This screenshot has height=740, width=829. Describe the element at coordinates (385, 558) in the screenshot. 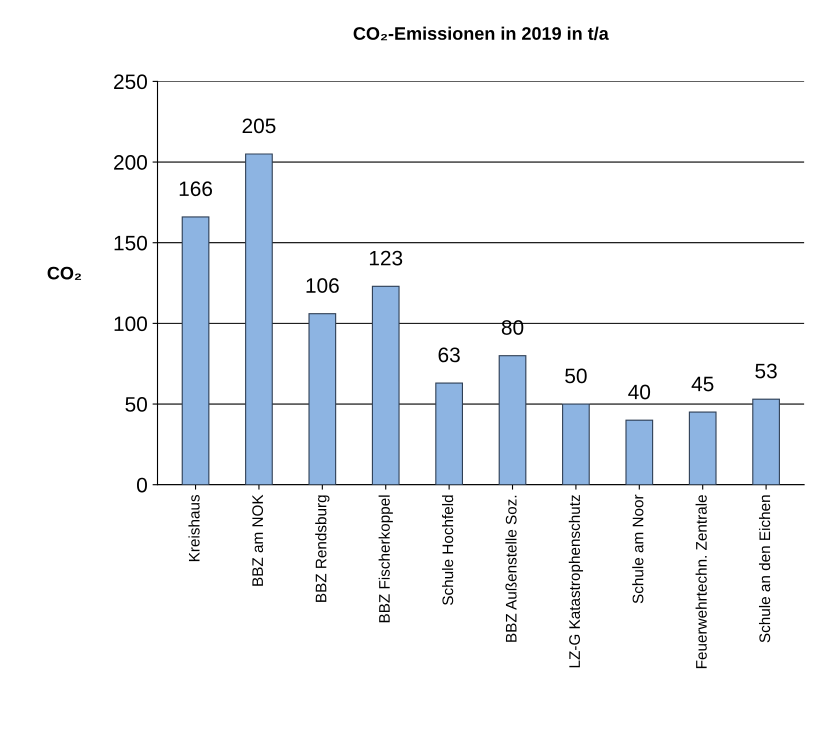

I see `x-tick-label: BBZ Fischerkoppel` at that location.